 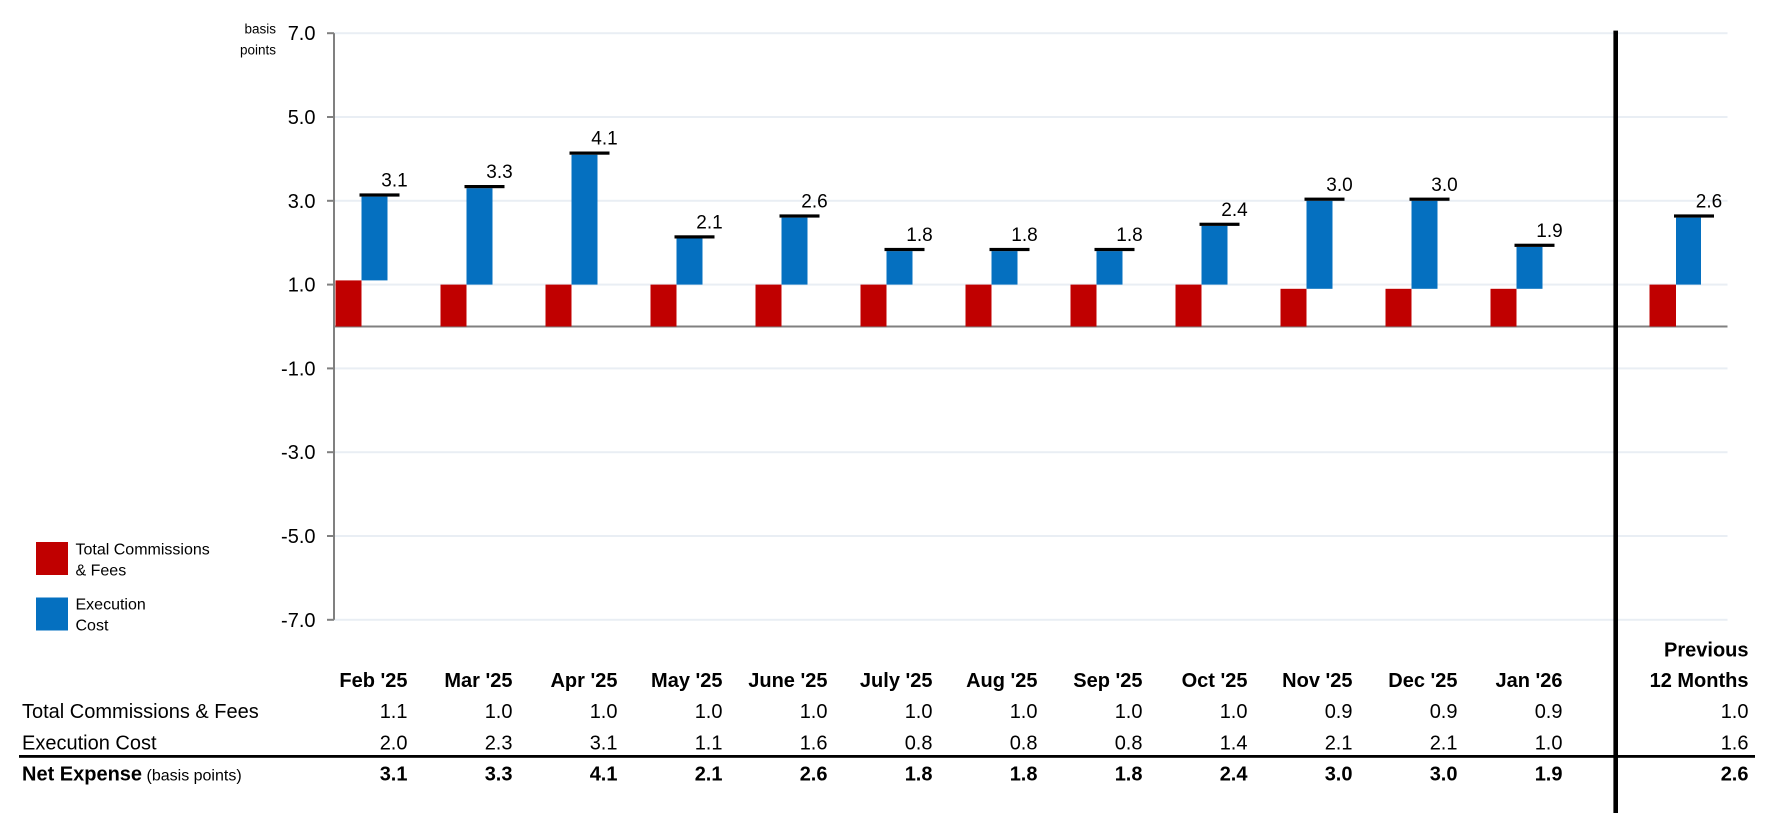 I want to click on svg-text: Previous, so click(x=1706, y=651).